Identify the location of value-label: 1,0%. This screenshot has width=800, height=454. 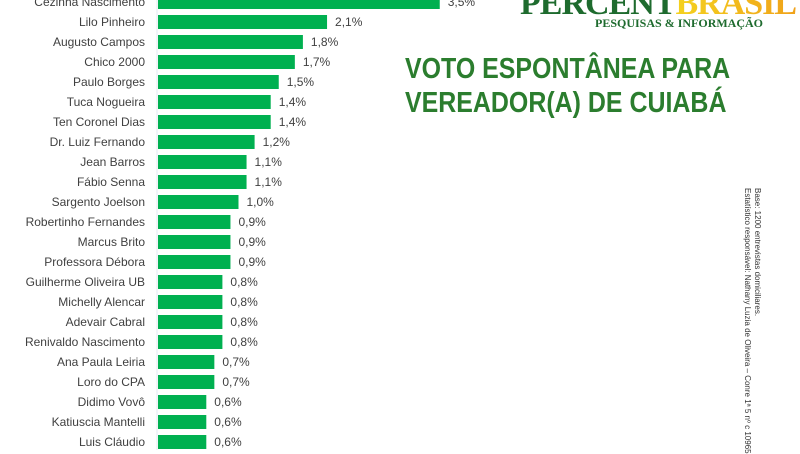
(261, 202).